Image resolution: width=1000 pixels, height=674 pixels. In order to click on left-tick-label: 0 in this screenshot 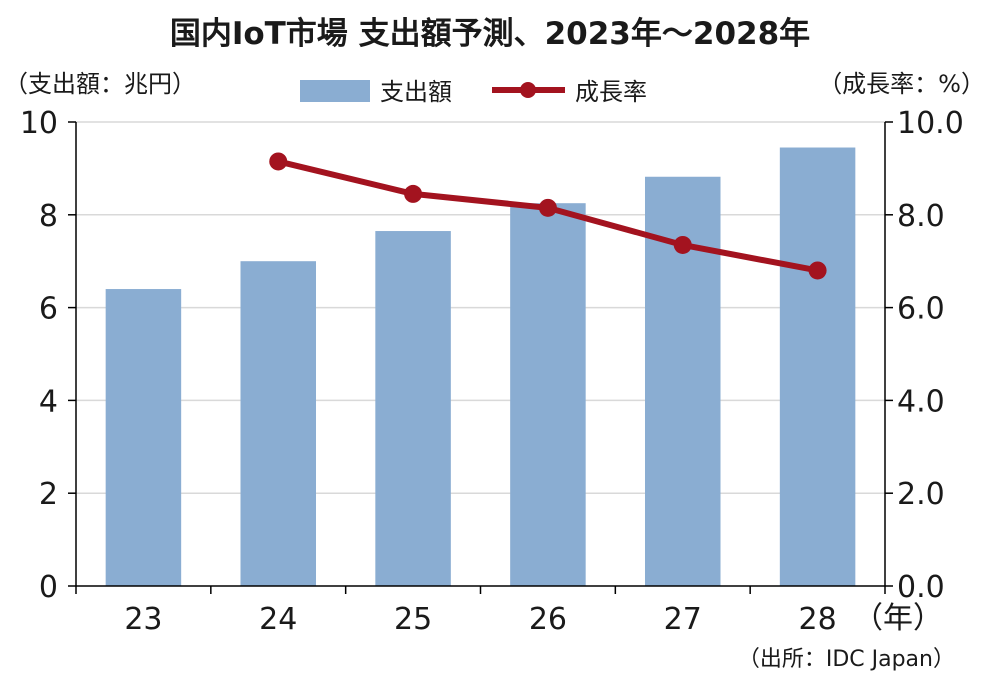, I will do `click(48, 587)`.